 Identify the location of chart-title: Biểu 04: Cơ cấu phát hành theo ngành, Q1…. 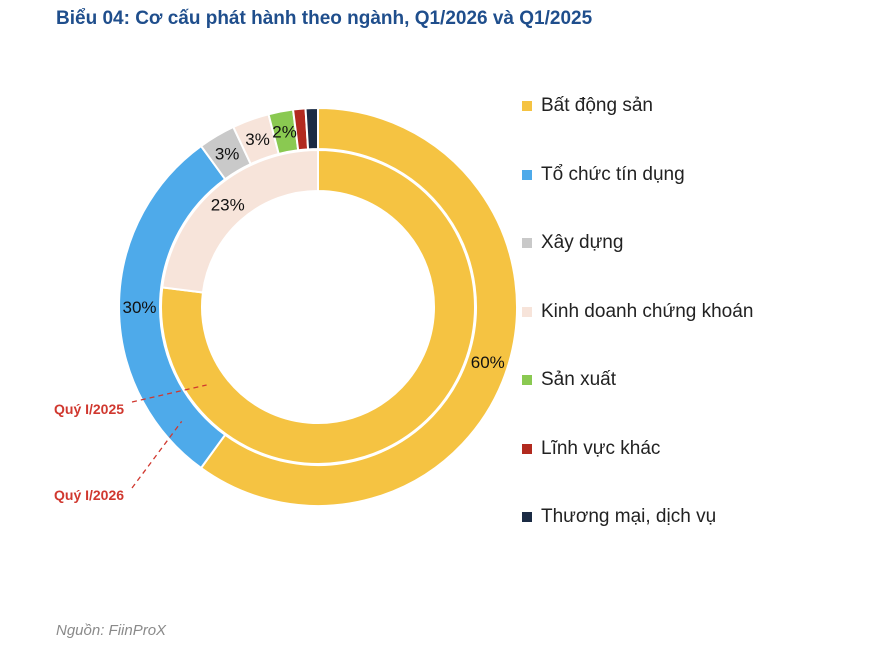
(324, 18).